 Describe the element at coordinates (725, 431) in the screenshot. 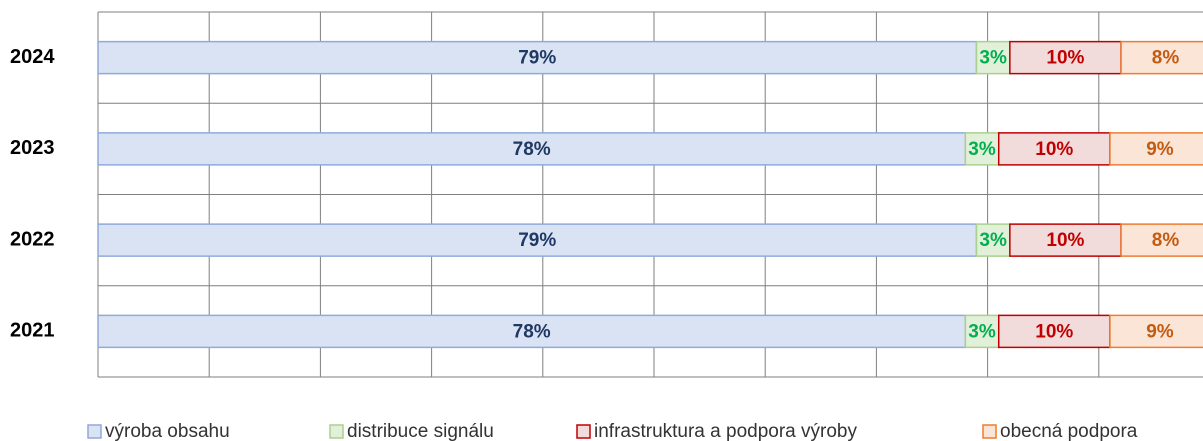

I see `legend-label: infrastruktura a podpora výroby` at that location.